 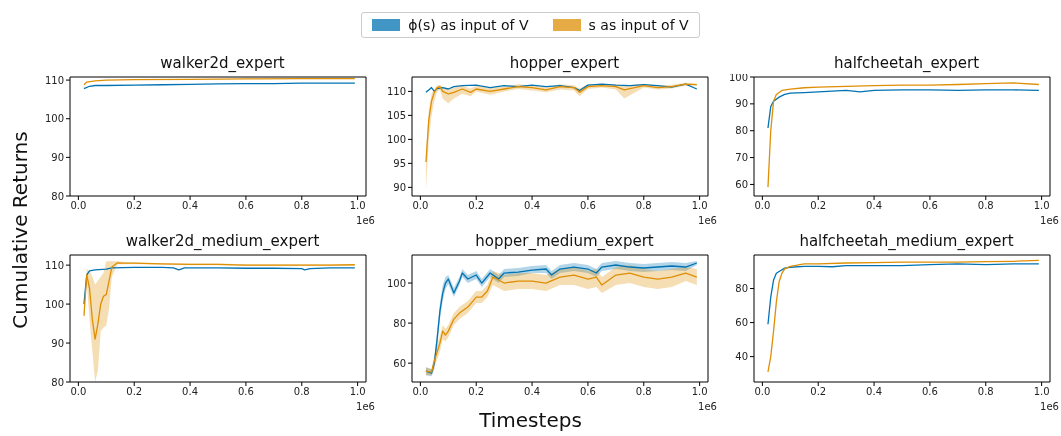 What do you see at coordinates (20, 230) in the screenshot?
I see `y-axis-title: Cumulative Returns` at bounding box center [20, 230].